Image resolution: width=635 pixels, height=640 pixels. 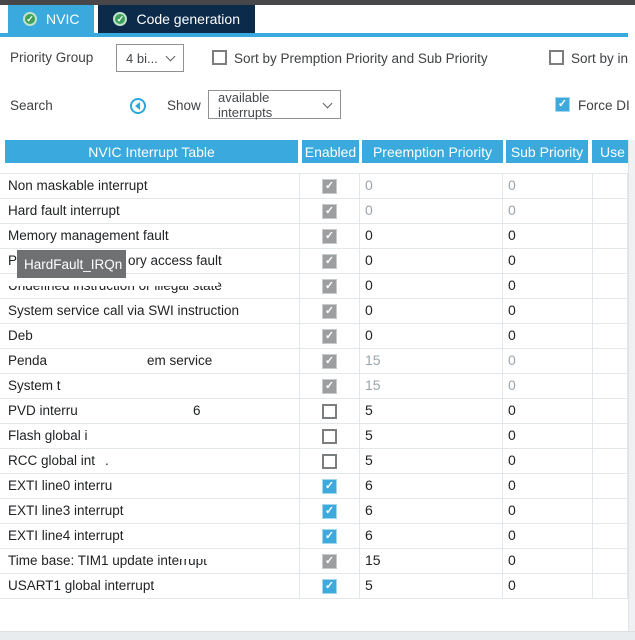 I want to click on table-row: USART1 global interrupt 5 0, so click(x=314, y=586).